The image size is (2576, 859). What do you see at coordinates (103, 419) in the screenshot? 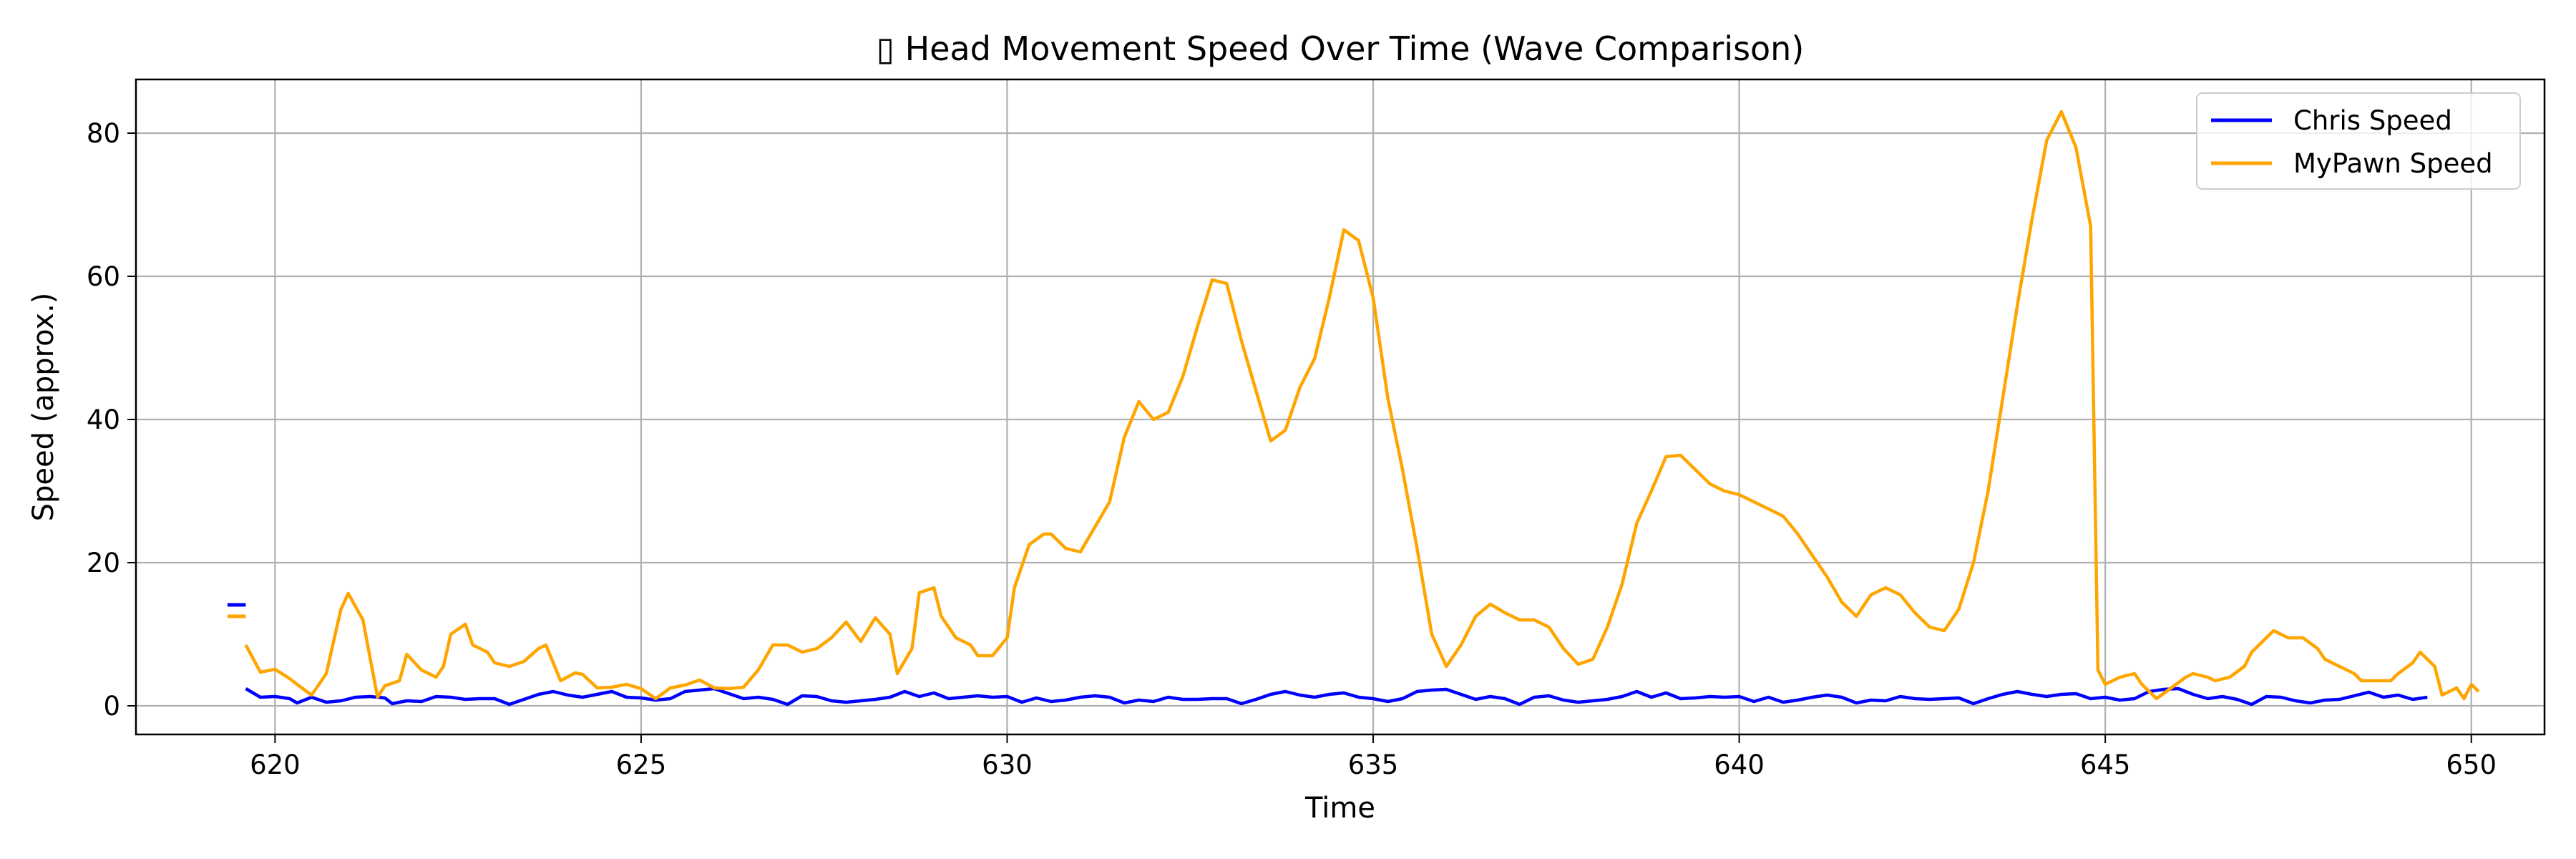
I see `y-tick-label: 40` at bounding box center [103, 419].